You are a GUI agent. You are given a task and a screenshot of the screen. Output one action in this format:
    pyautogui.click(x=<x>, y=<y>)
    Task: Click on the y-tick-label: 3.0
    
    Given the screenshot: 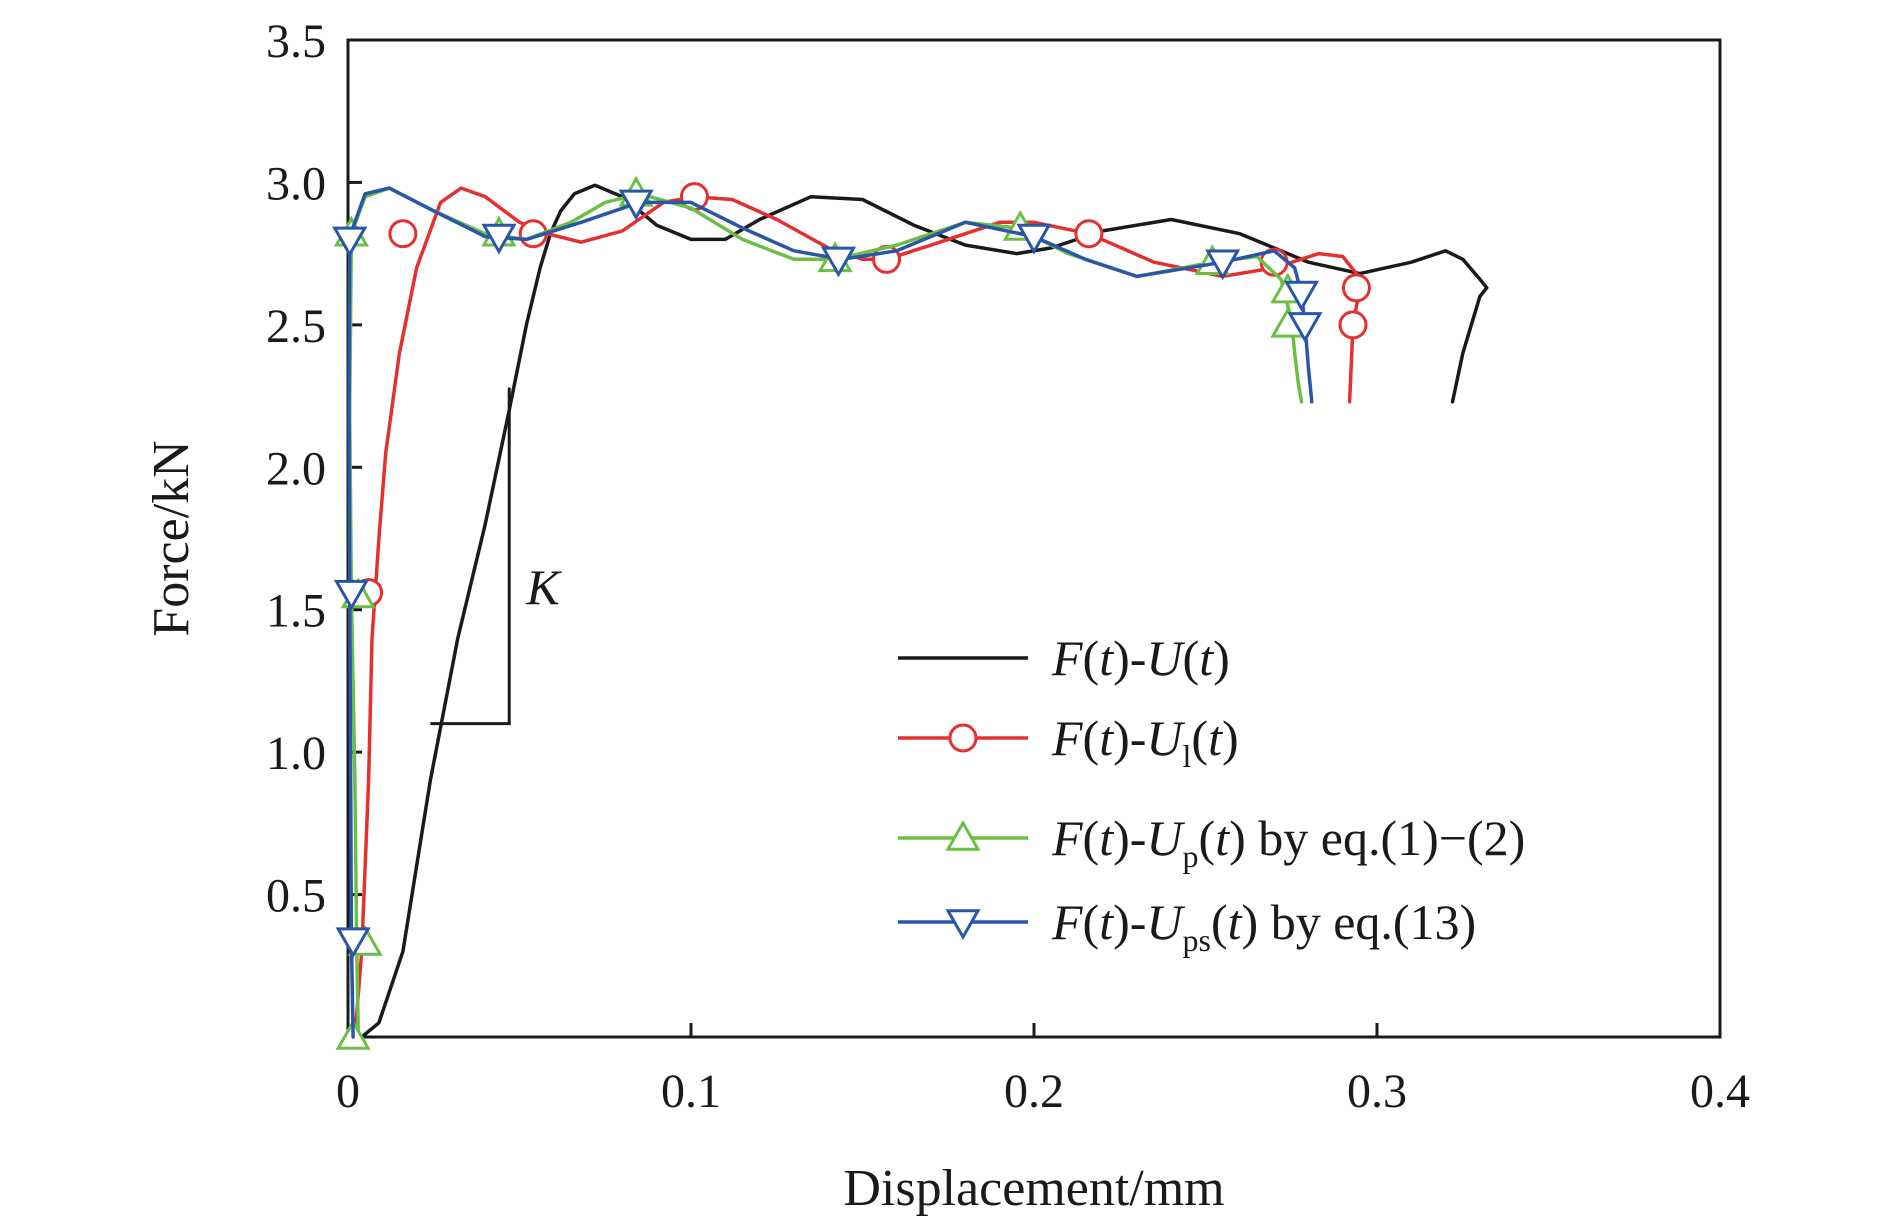 What is the action you would take?
    pyautogui.click(x=296, y=183)
    